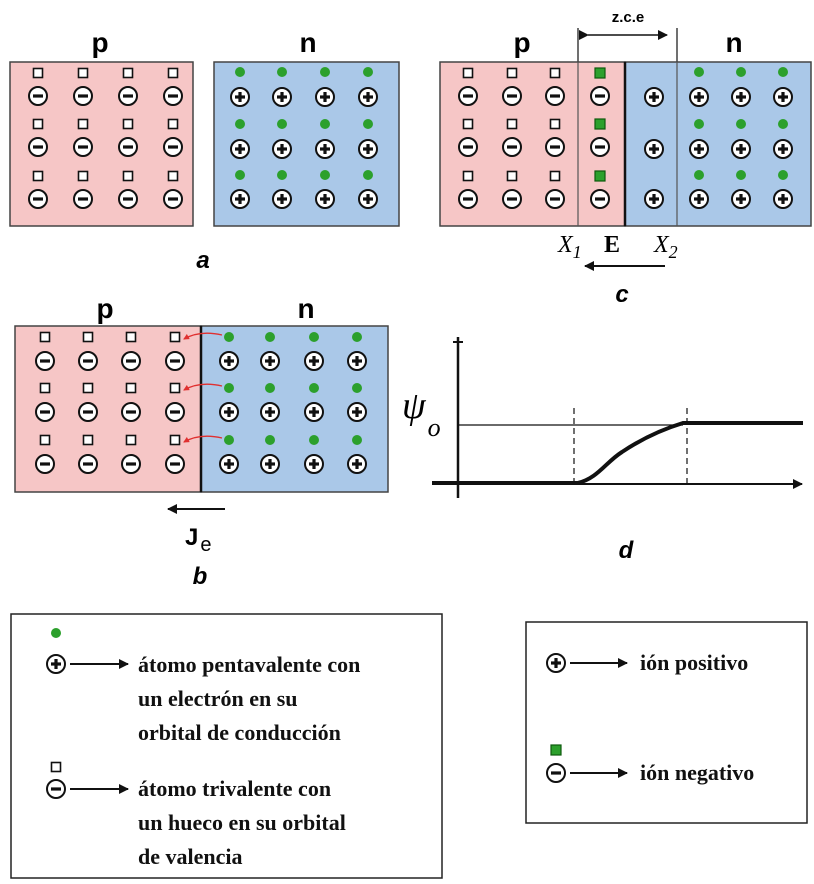 Image resolution: width=814 pixels, height=884 pixels. What do you see at coordinates (697, 772) in the screenshot?
I see `legend-negative-ion-text: ión negativo` at bounding box center [697, 772].